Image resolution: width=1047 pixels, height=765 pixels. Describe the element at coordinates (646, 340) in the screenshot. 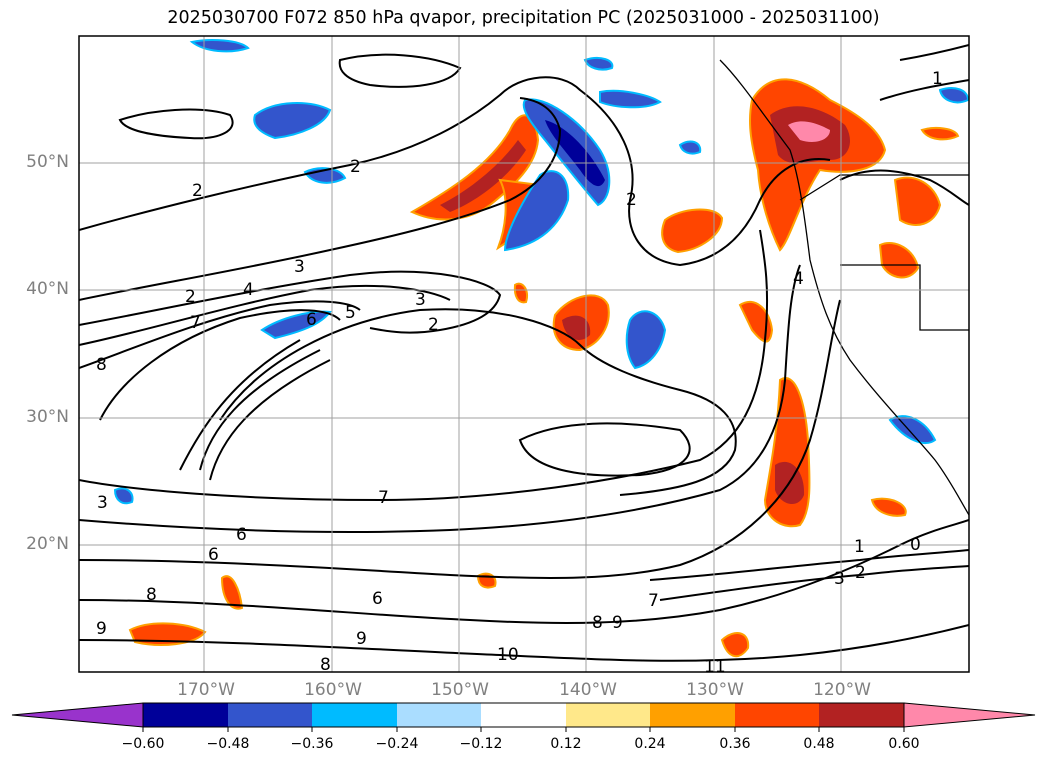

I see `precip-negative-mid-pacific` at that location.